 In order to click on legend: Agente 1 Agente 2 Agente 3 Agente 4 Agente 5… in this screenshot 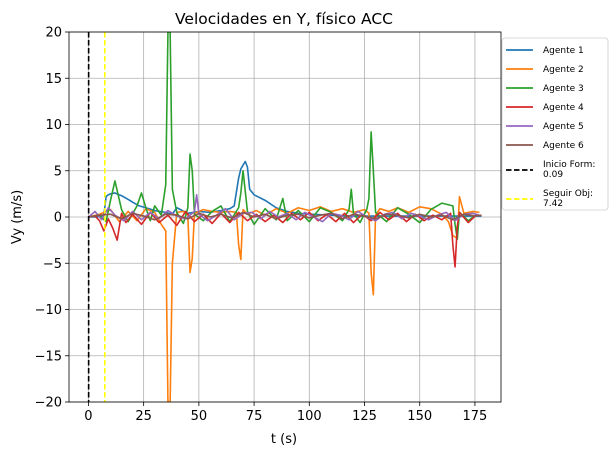, I will do `click(555, 124)`.